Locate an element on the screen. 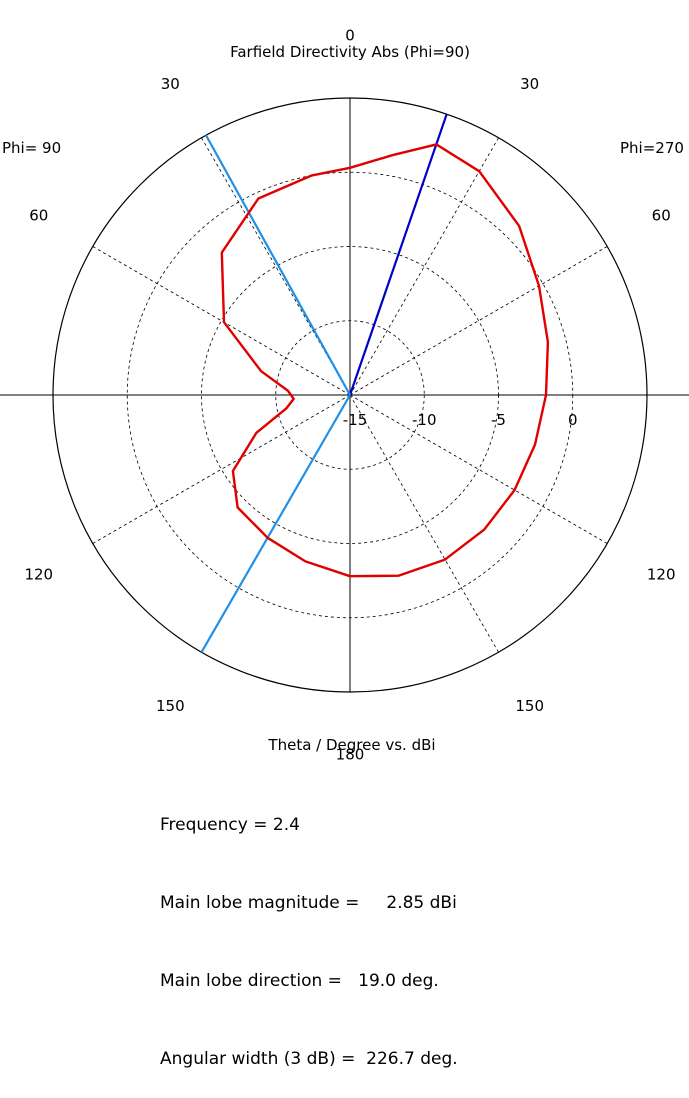  info-frequency: Frequency = 2.4 is located at coordinates (309, 825).